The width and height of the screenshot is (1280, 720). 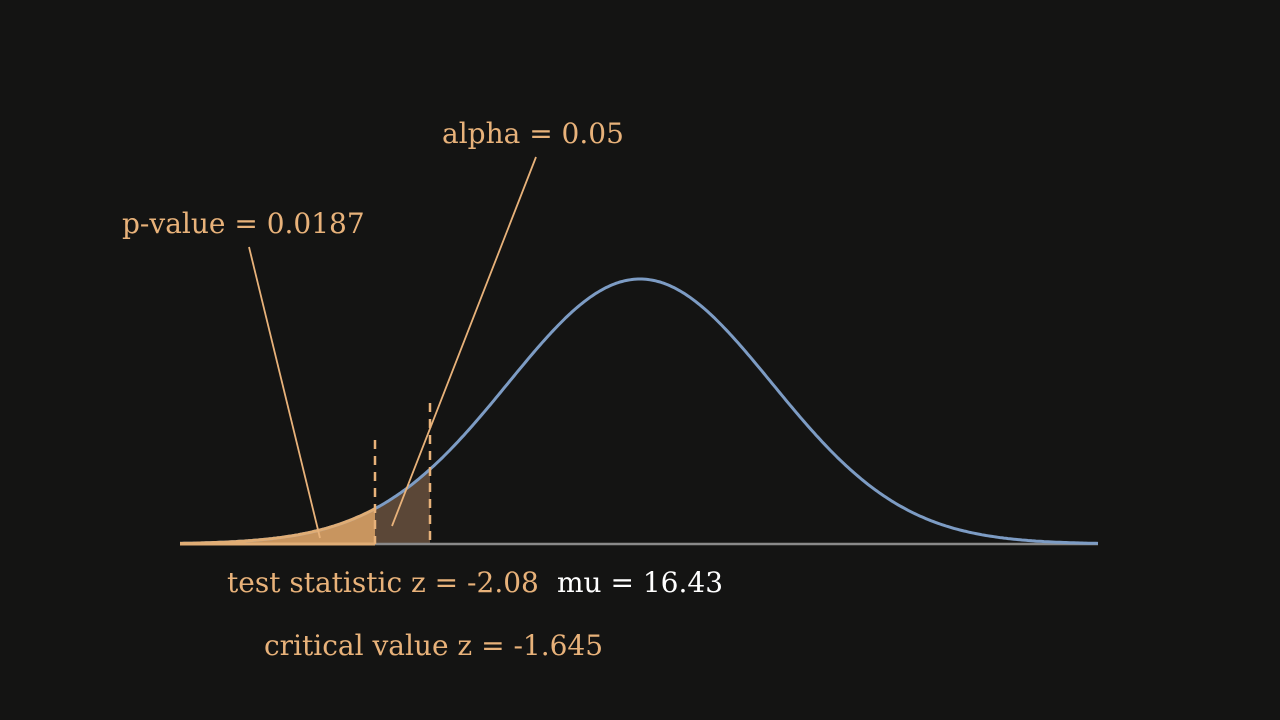 I want to click on p-value-pointer, so click(x=284, y=392).